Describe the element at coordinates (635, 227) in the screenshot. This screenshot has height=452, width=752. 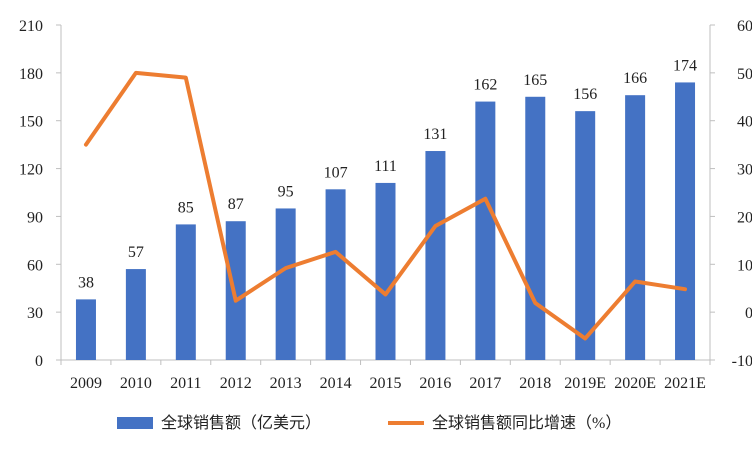
I see `bar-2020E` at that location.